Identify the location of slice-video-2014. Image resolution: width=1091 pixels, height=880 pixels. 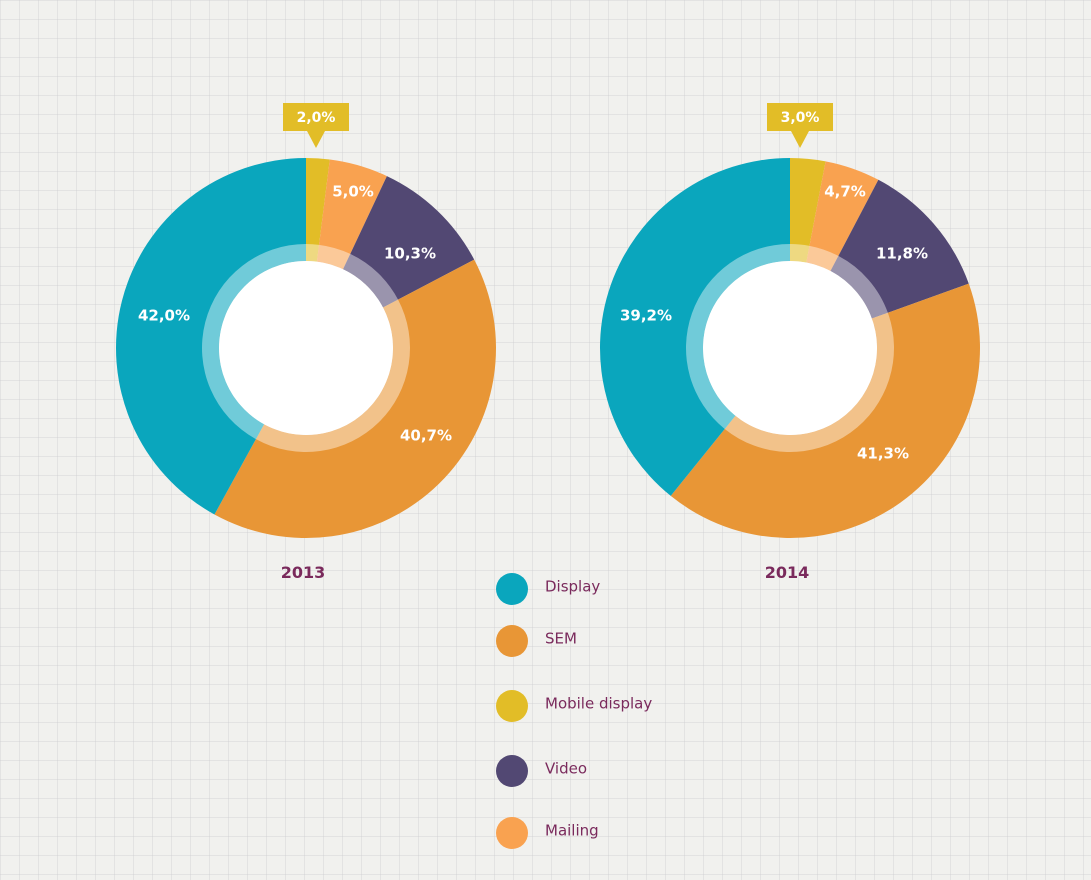
(899, 249).